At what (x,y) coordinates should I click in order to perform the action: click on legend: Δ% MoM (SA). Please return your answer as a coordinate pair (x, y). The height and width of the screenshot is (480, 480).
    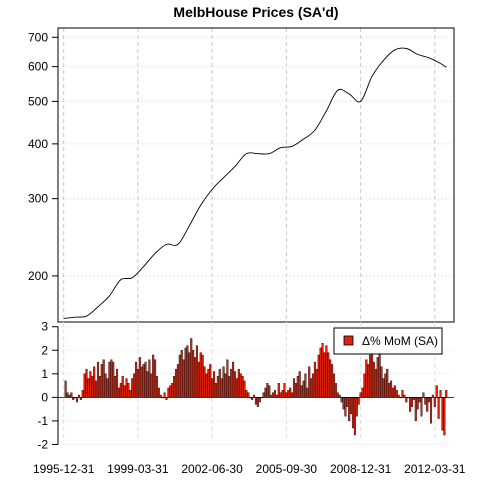
    Looking at the image, I should click on (388, 341).